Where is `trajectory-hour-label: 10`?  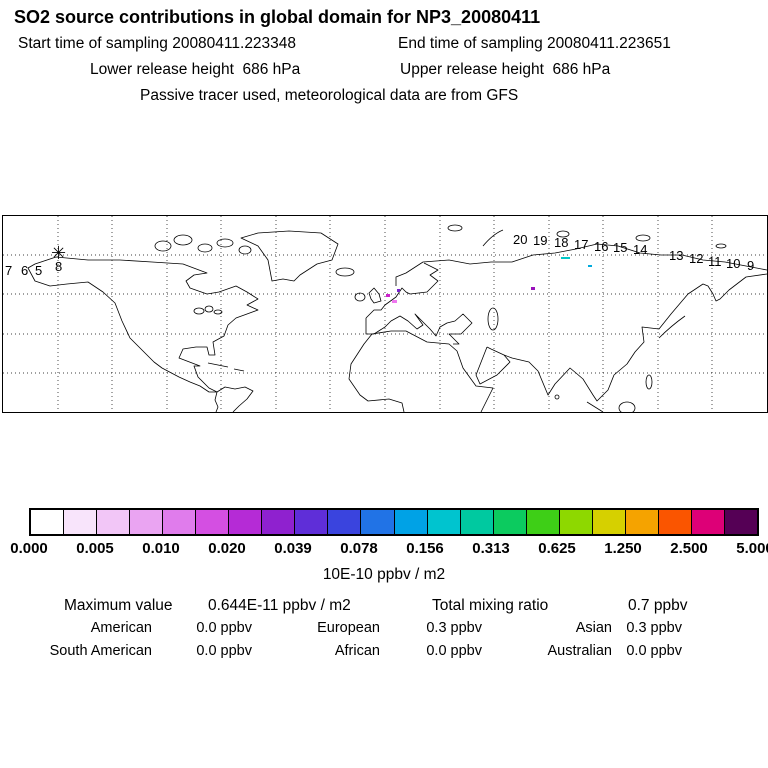 trajectory-hour-label: 10 is located at coordinates (733, 263).